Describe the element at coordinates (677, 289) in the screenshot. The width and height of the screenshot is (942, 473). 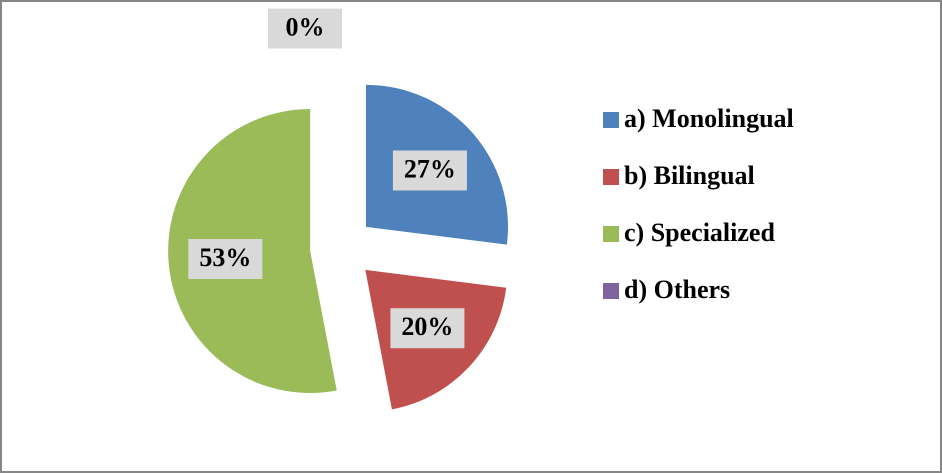
I see `legend-label: d) Others` at that location.